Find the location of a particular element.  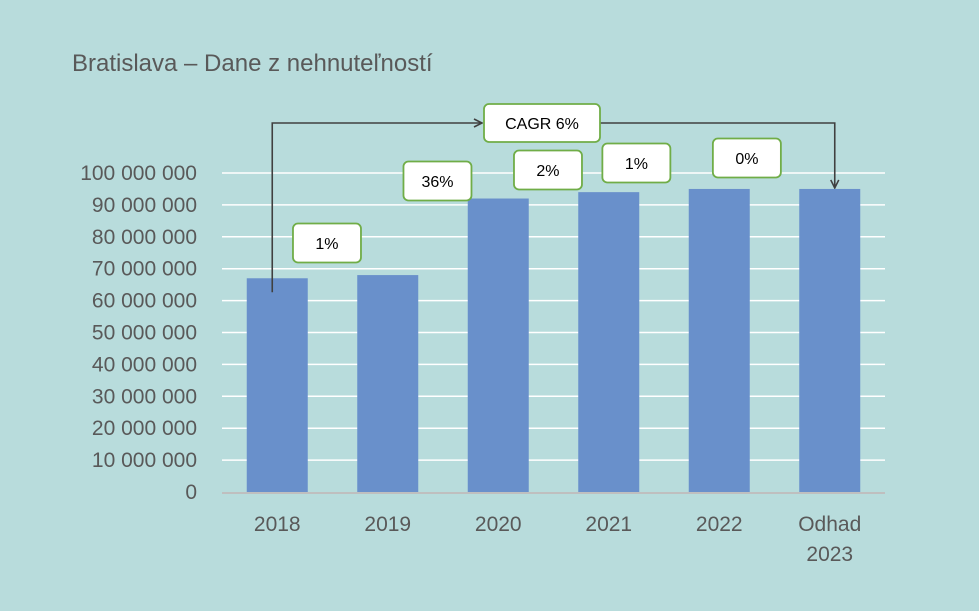

label-text: 0% is located at coordinates (746, 159).